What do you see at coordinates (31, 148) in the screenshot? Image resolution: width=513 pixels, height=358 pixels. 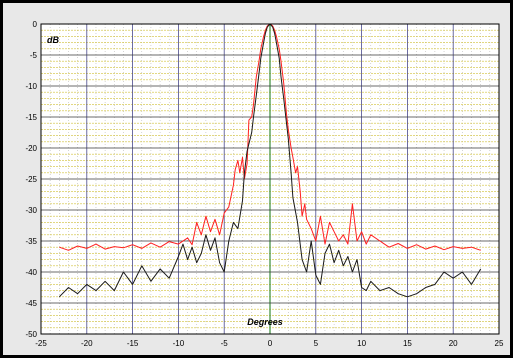 I see `y-tick-label: -20` at bounding box center [31, 148].